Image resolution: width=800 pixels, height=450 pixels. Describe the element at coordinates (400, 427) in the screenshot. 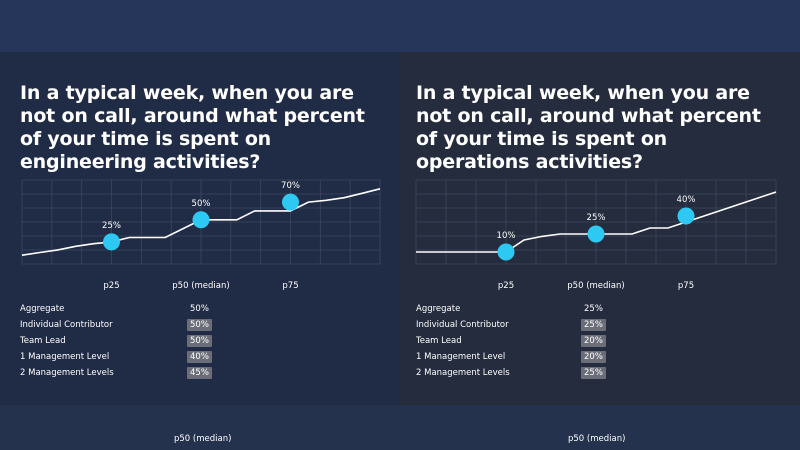

I see `slide-bottom-band` at that location.